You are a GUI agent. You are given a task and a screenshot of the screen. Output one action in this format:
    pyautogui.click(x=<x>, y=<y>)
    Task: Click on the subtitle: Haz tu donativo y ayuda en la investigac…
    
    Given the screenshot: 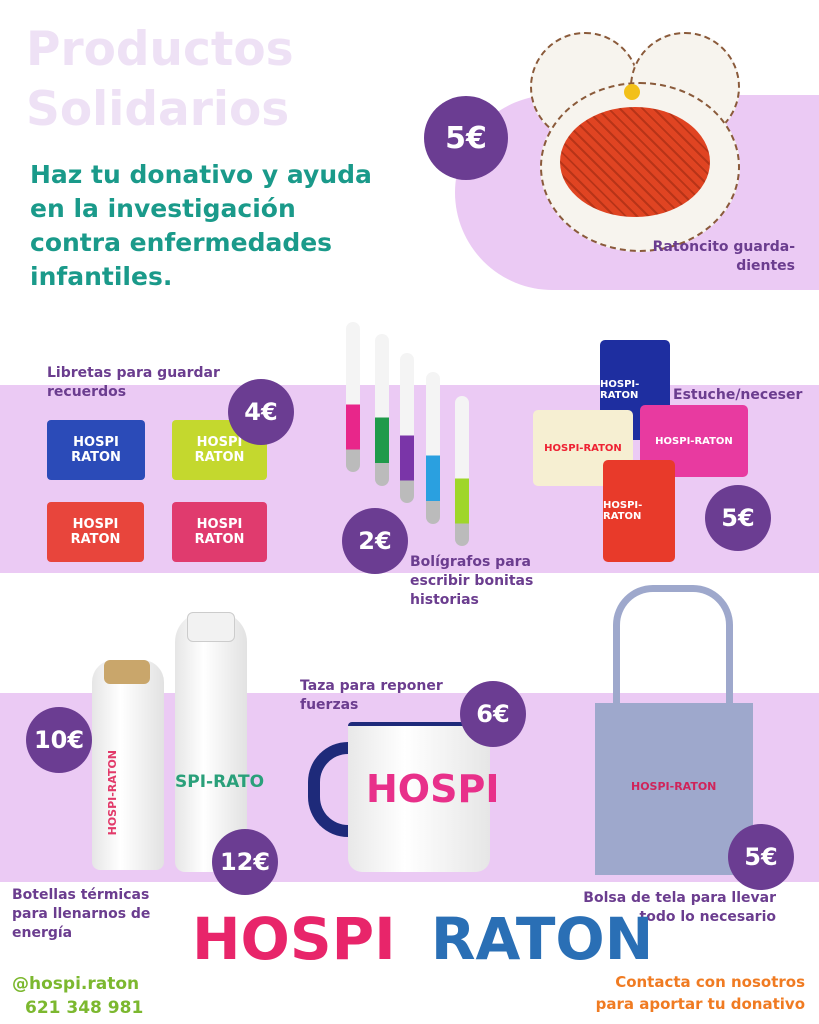 What is the action you would take?
    pyautogui.click(x=201, y=225)
    